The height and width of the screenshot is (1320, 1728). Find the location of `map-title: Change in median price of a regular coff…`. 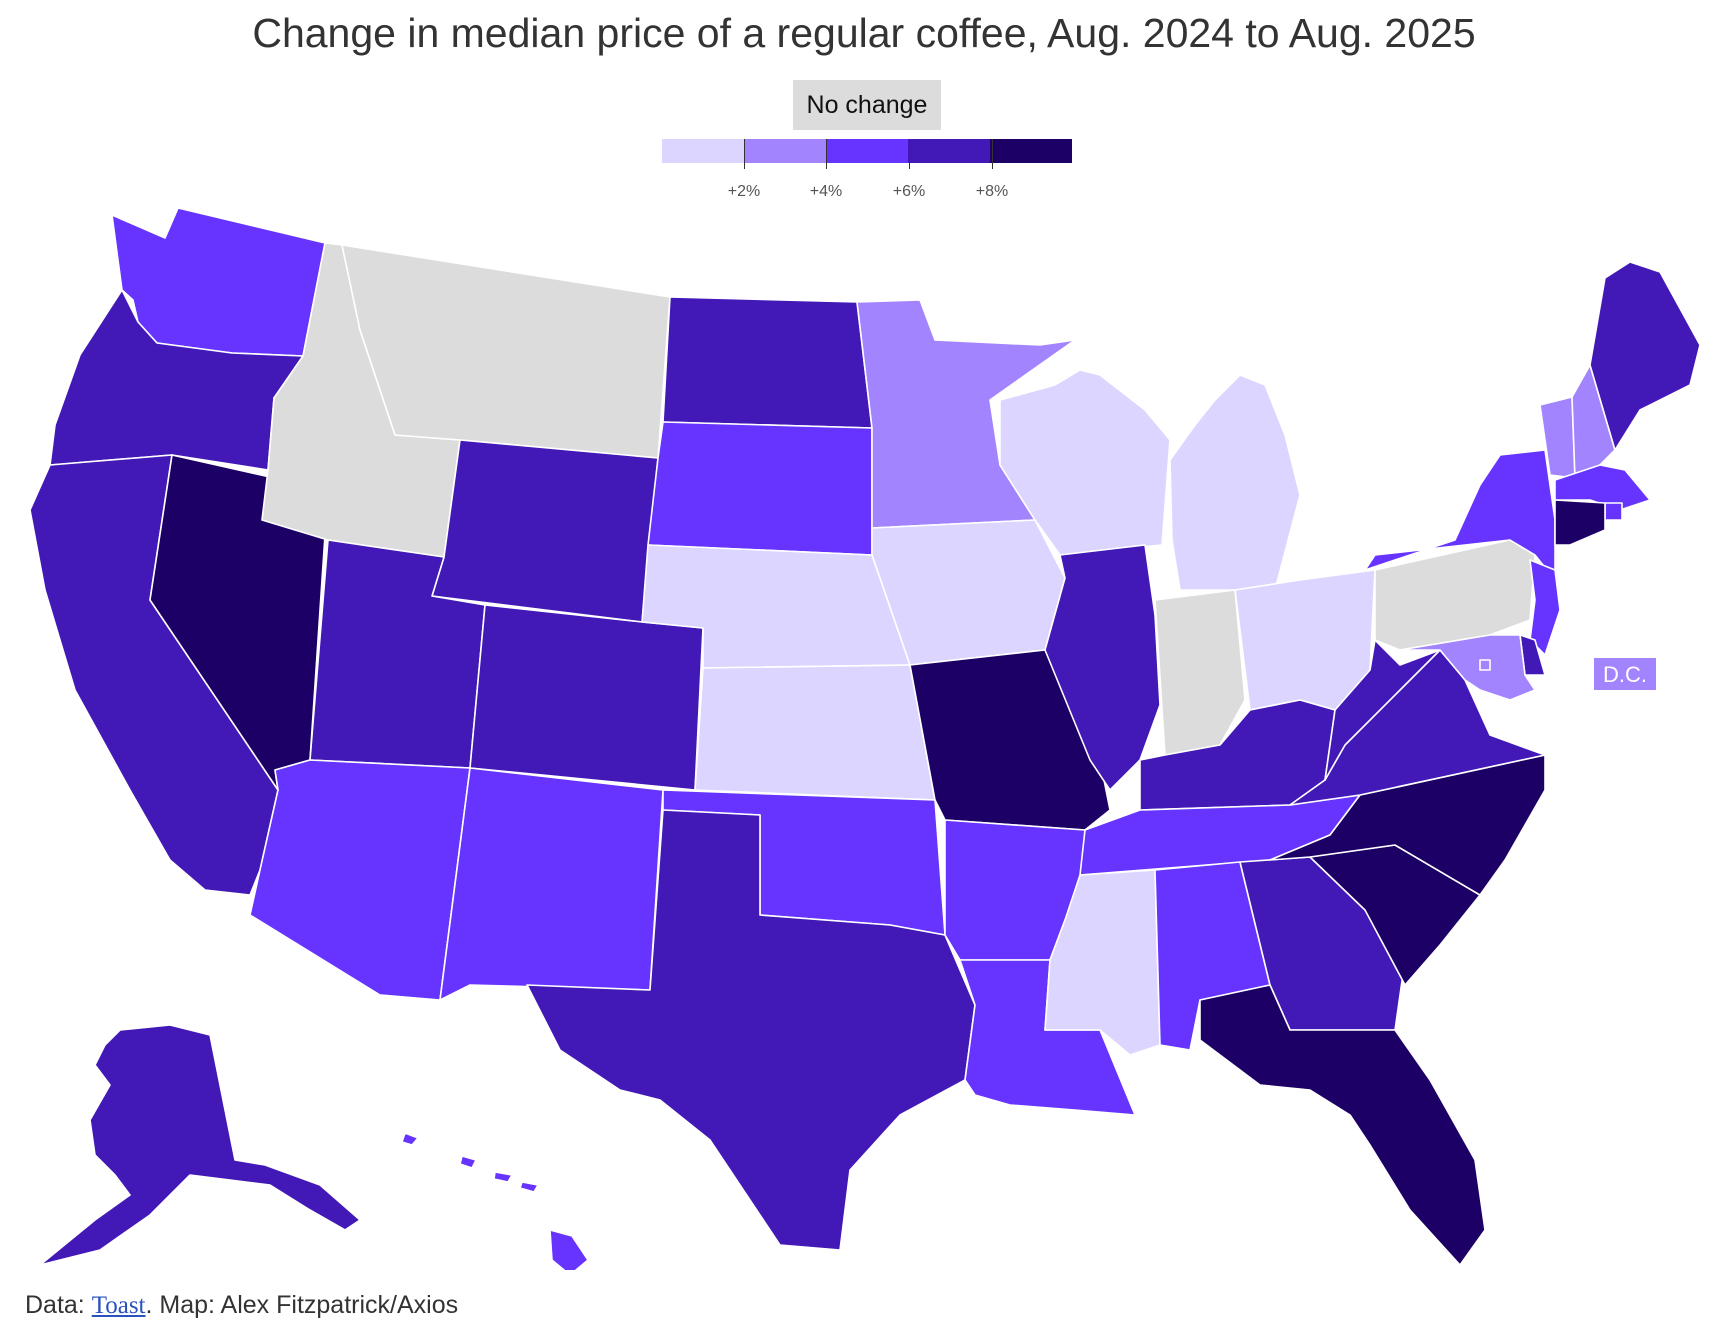

map-title: Change in median price of a regular coff… is located at coordinates (864, 33).